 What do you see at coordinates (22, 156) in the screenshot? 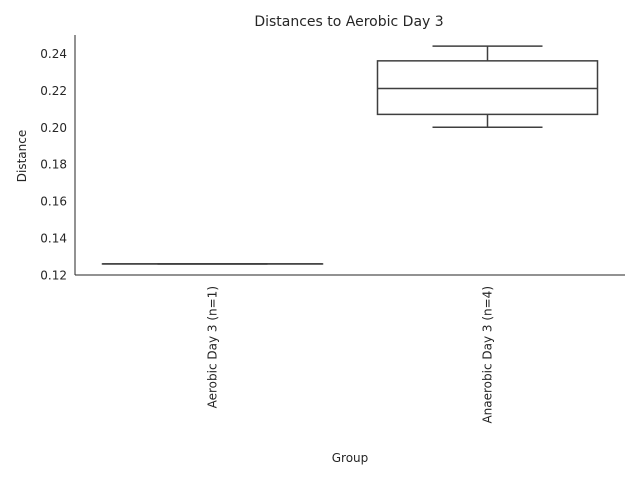
I see `y-axis-label: Distance` at bounding box center [22, 156].